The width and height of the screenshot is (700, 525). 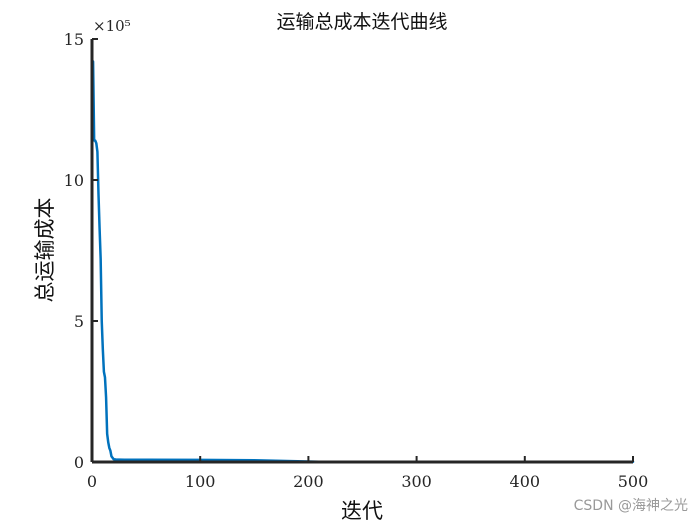 What do you see at coordinates (74, 180) in the screenshot?
I see `y-tick-label: 10` at bounding box center [74, 180].